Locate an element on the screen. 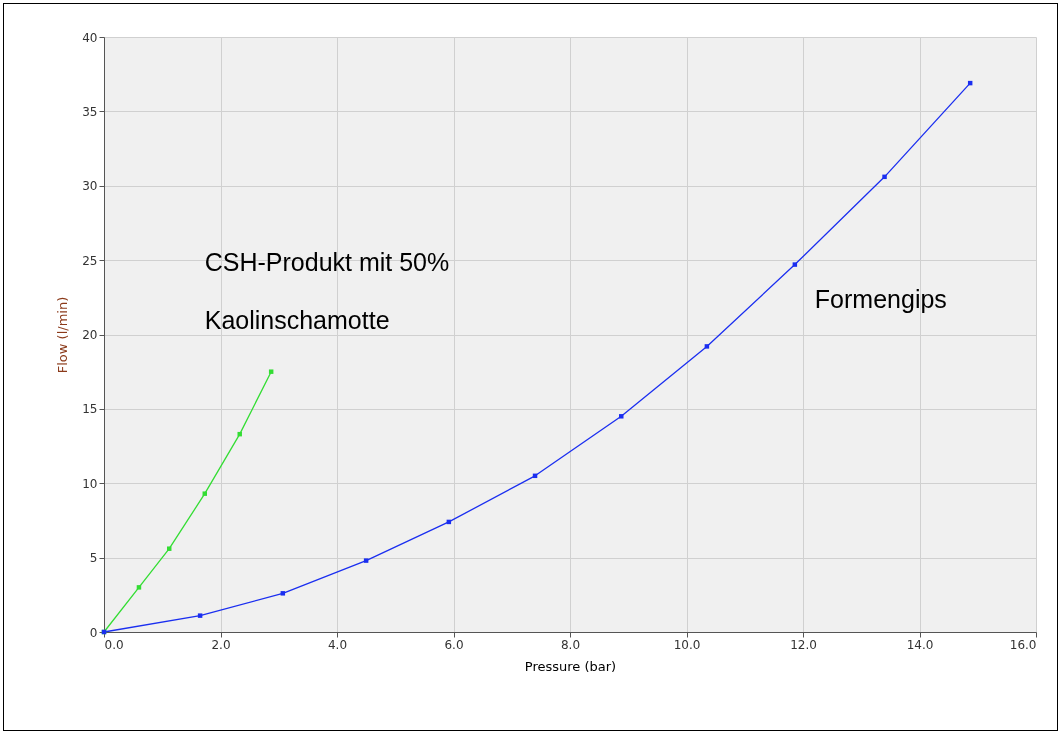 This screenshot has height=737, width=1064. text: CSH-Produkt mit 50% Kaolinschamotte is located at coordinates (327, 291).